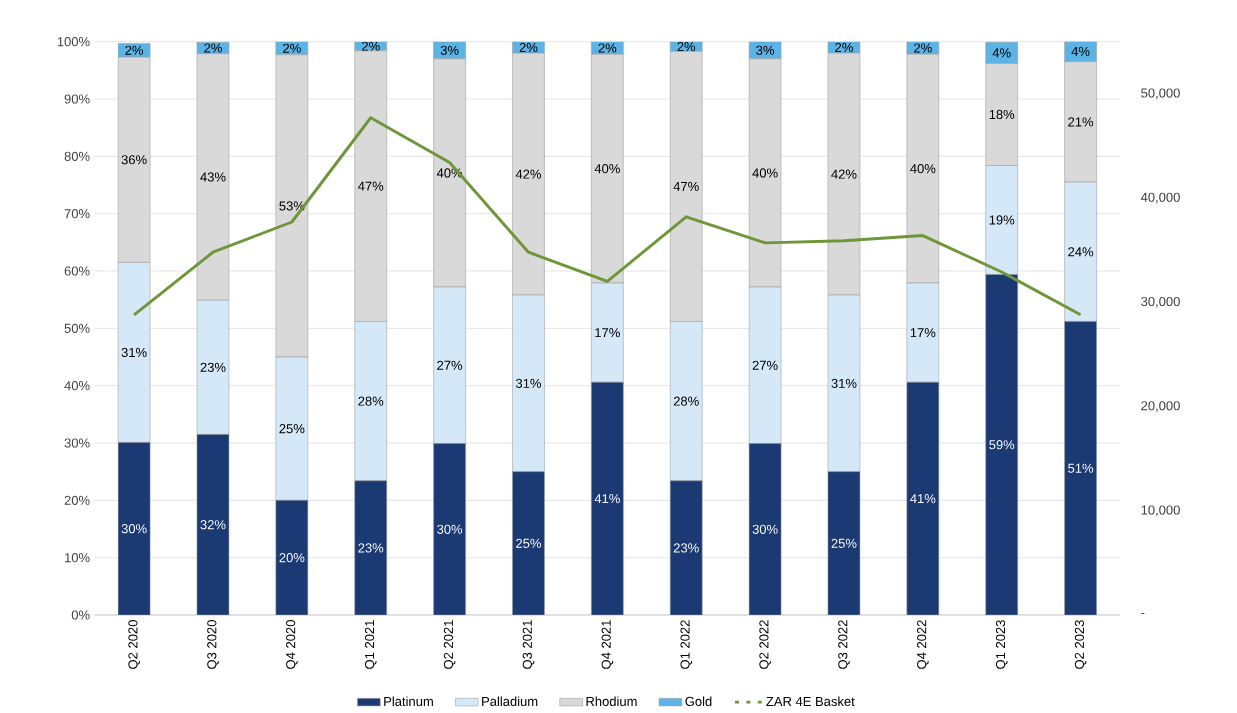  I want to click on data-label: 51%, so click(1081, 468).